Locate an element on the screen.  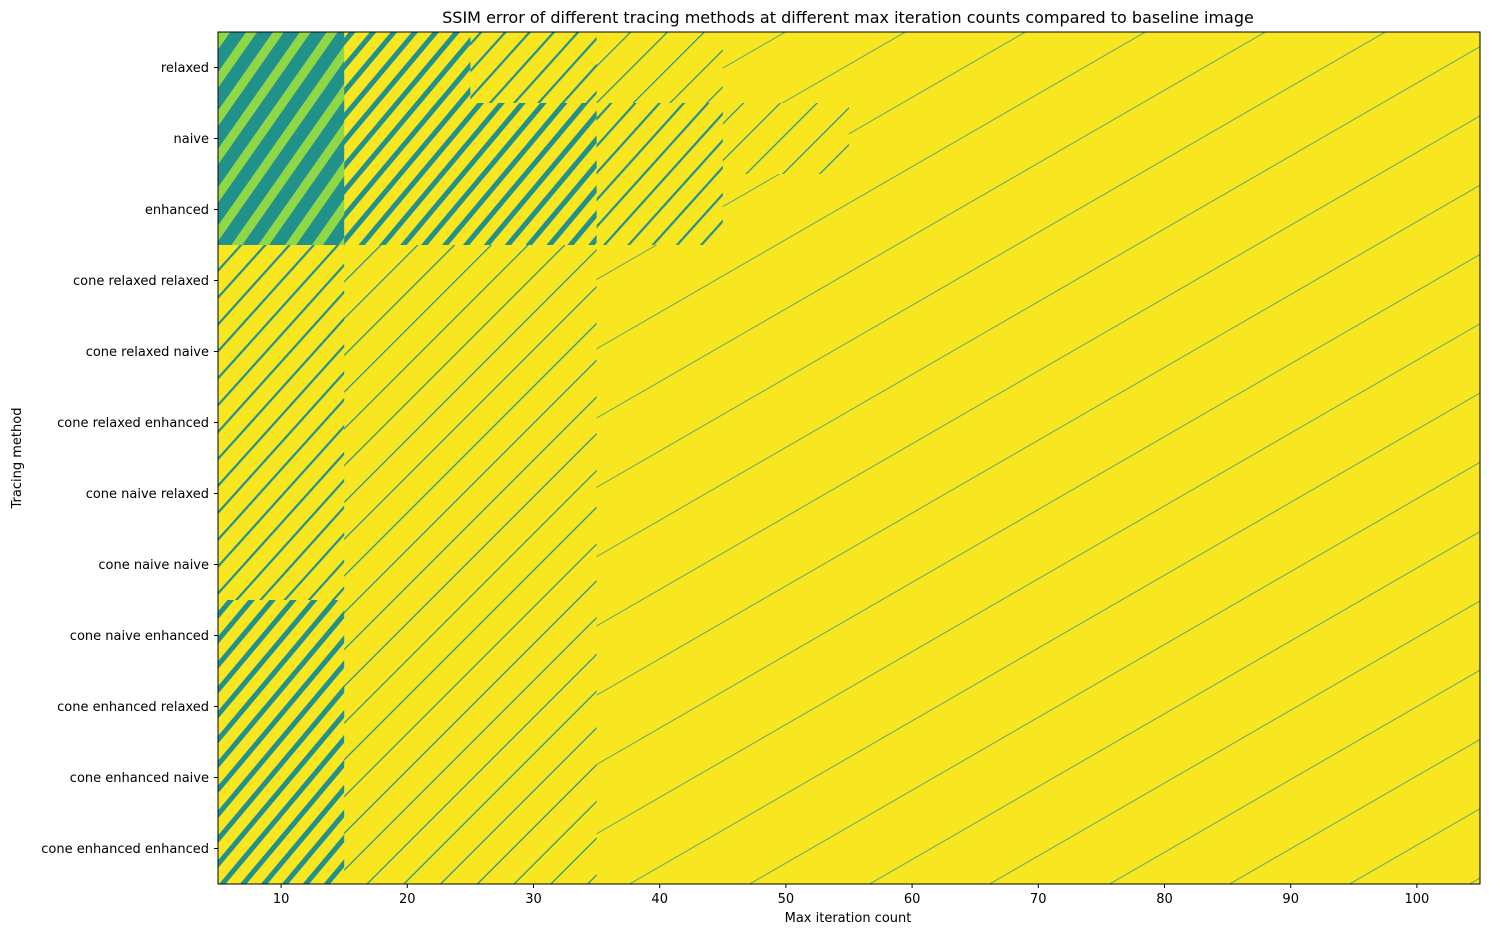
x-axis-label: Max iteration count is located at coordinates (848, 918).